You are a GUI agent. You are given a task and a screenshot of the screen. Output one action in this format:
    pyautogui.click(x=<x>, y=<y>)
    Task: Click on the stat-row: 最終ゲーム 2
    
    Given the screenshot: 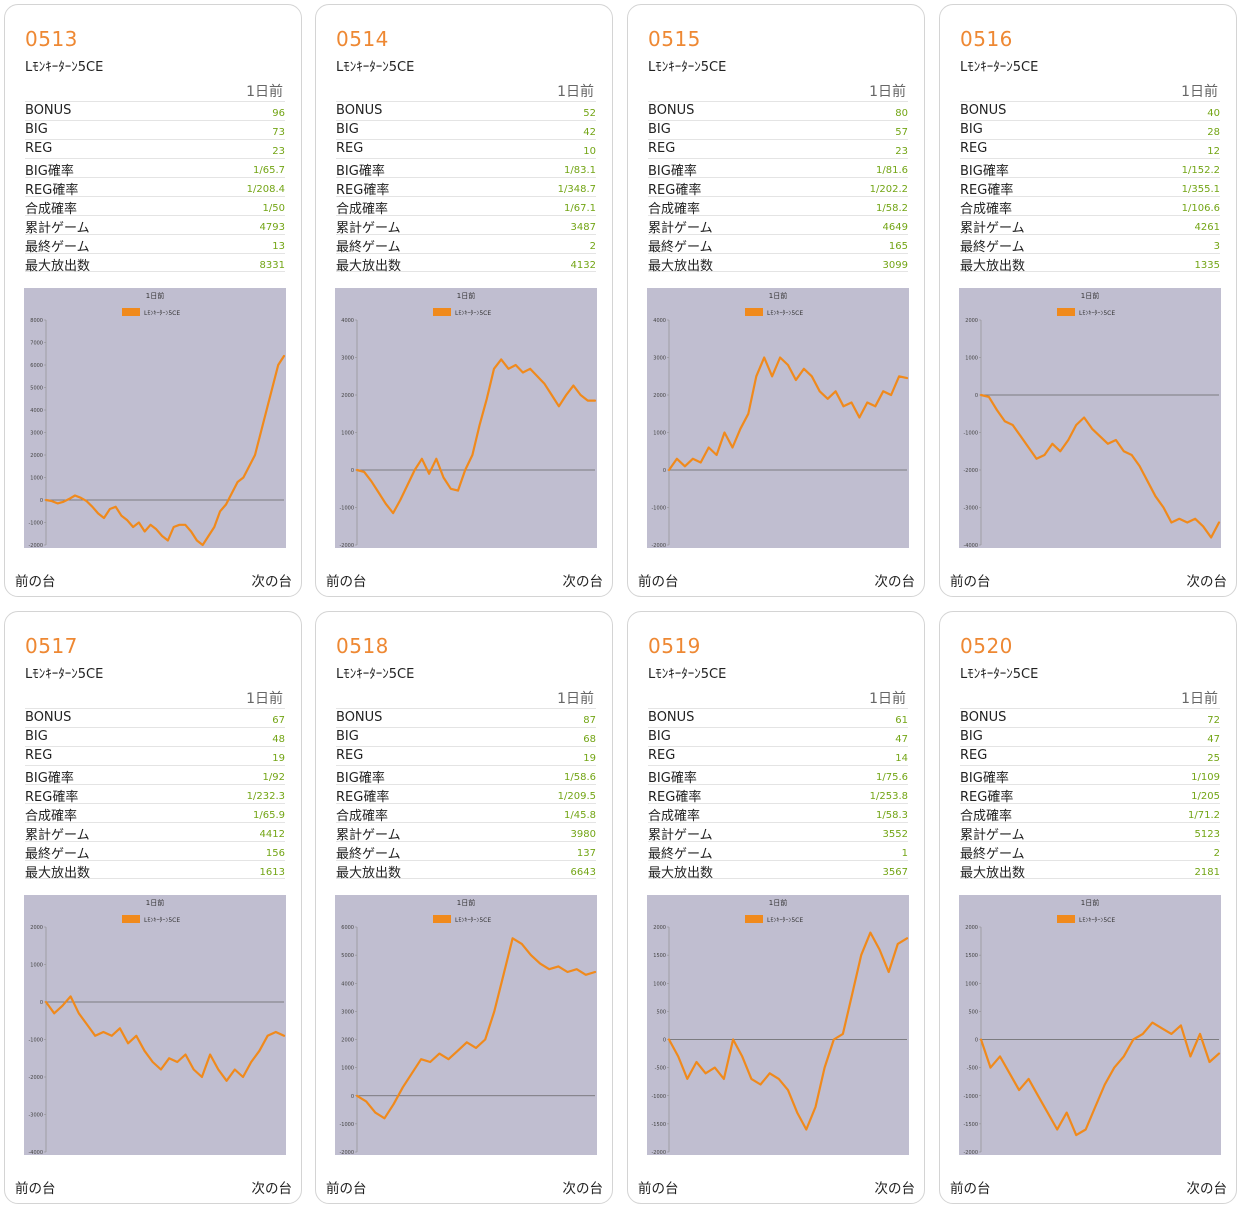 What is the action you would take?
    pyautogui.click(x=466, y=244)
    